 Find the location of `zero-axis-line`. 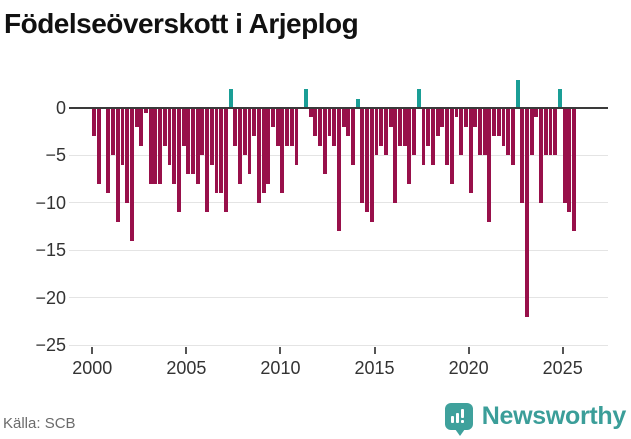

zero-axis-line is located at coordinates (338, 107).